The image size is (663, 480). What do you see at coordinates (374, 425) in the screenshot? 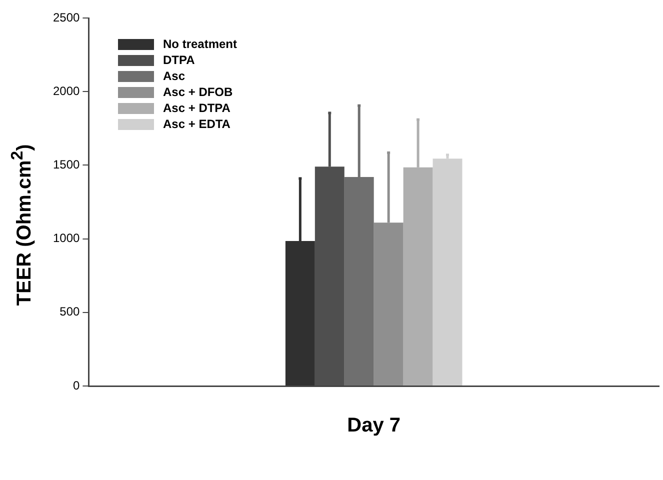
I see `x-tick-label: Day 7` at bounding box center [374, 425].